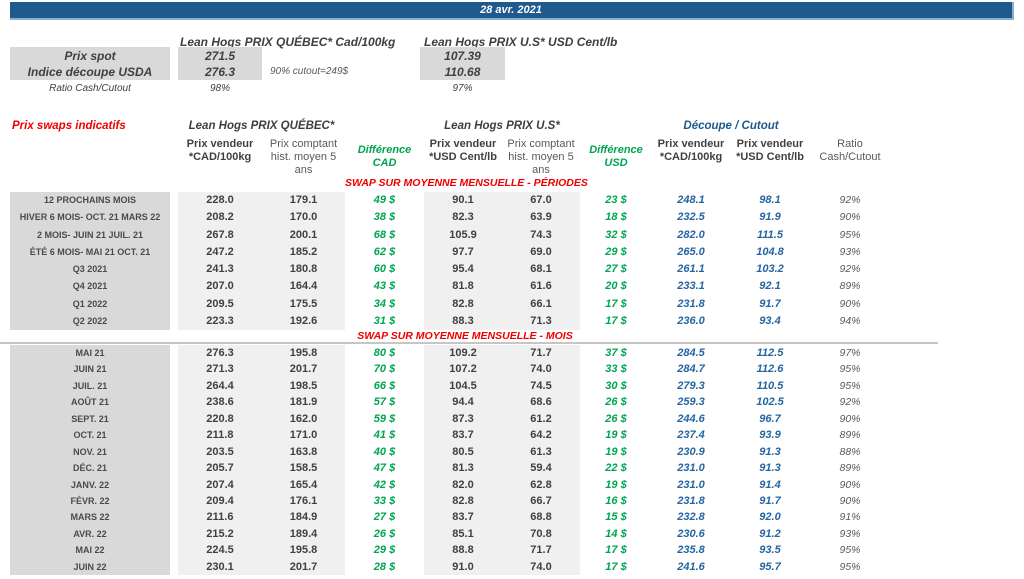  I want to click on usda-cutout-usd-value: 110.68, so click(462, 72).